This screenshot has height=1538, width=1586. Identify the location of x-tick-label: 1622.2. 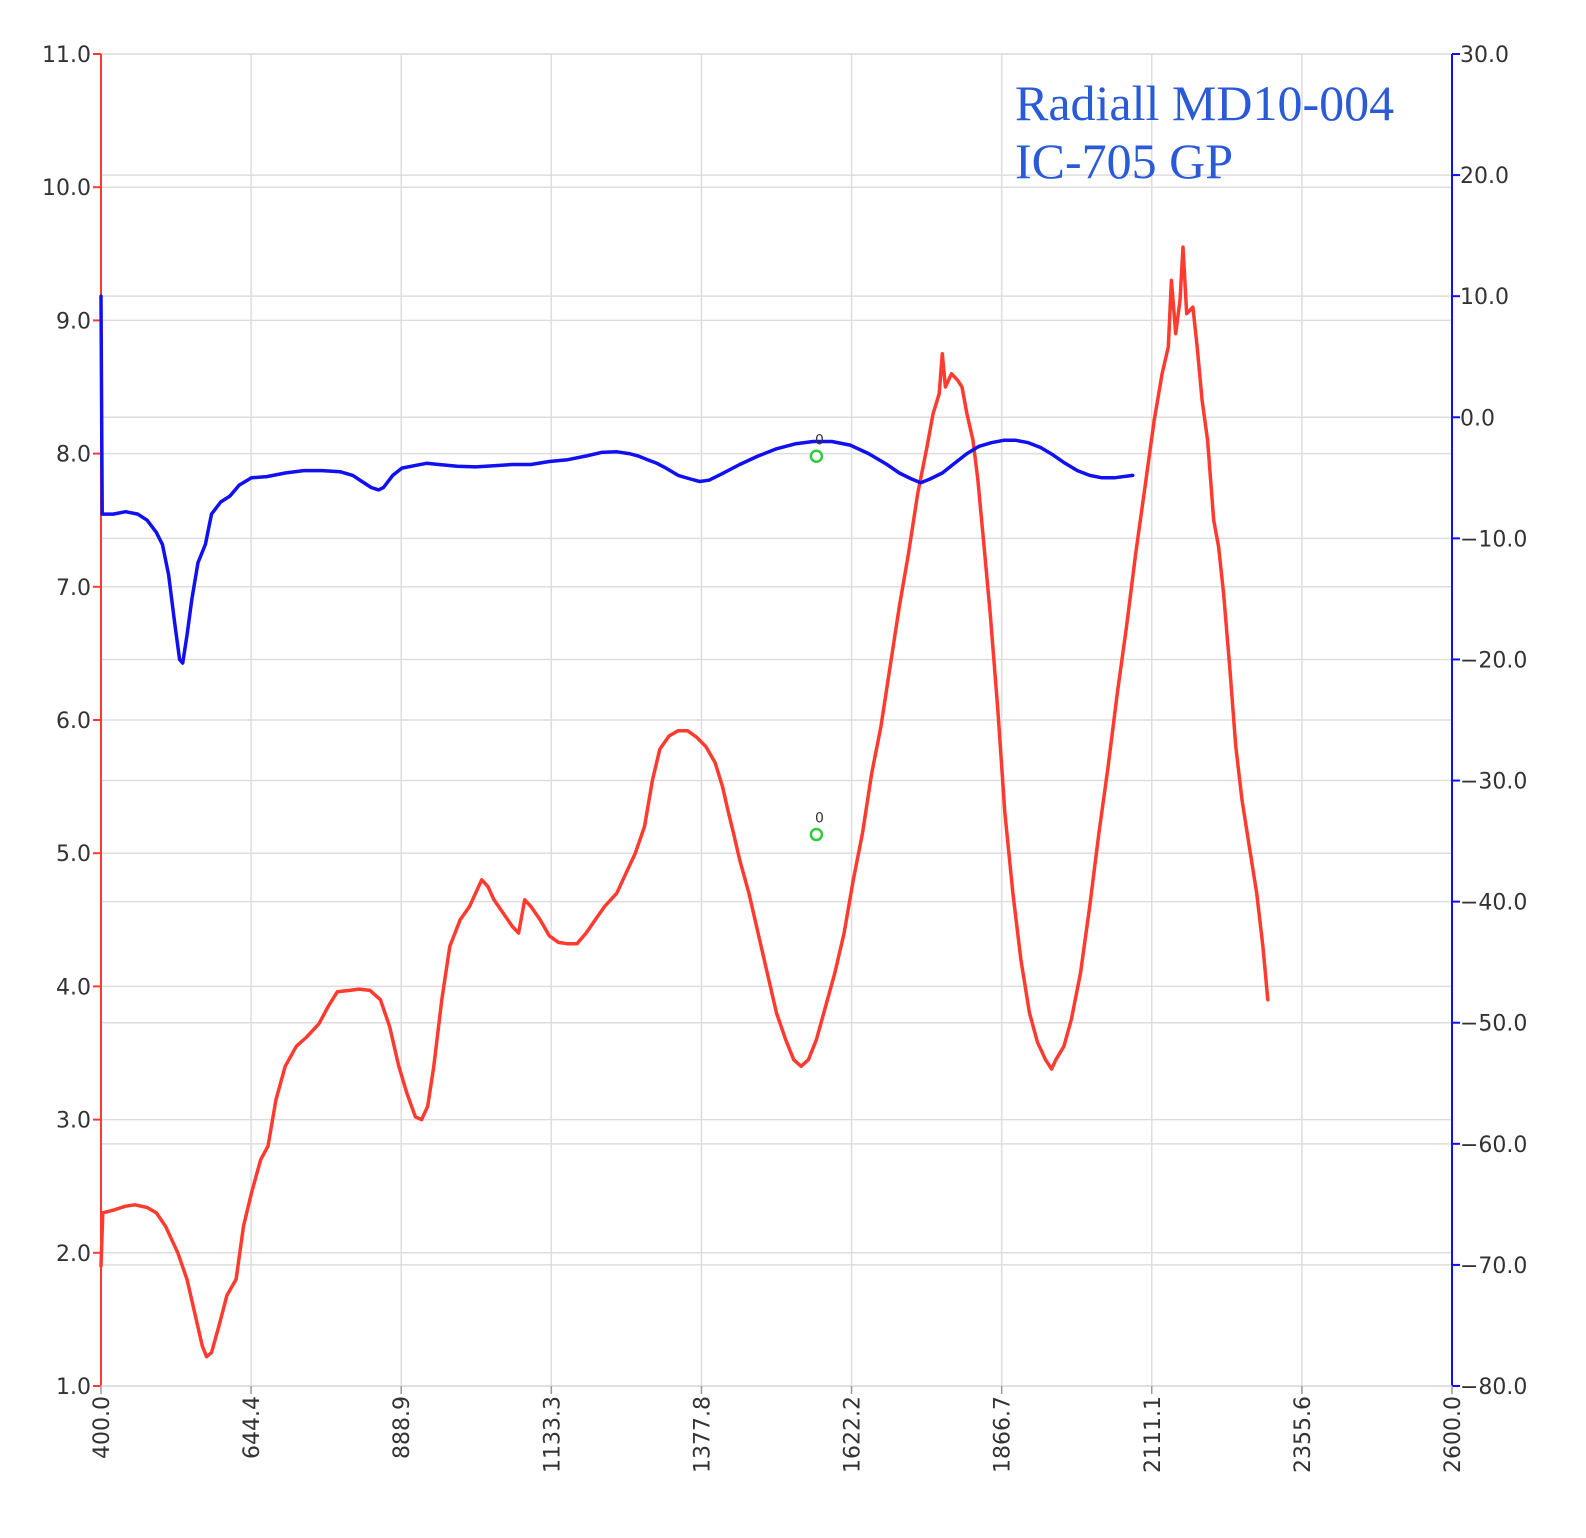
(853, 1434).